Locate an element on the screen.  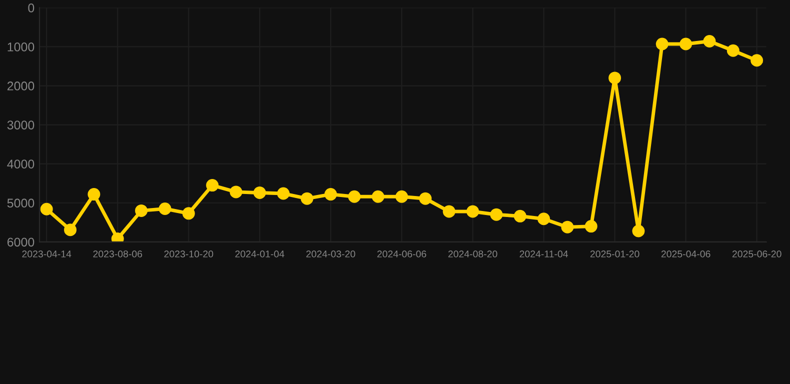
y-tick-label: 5000 is located at coordinates (20, 203).